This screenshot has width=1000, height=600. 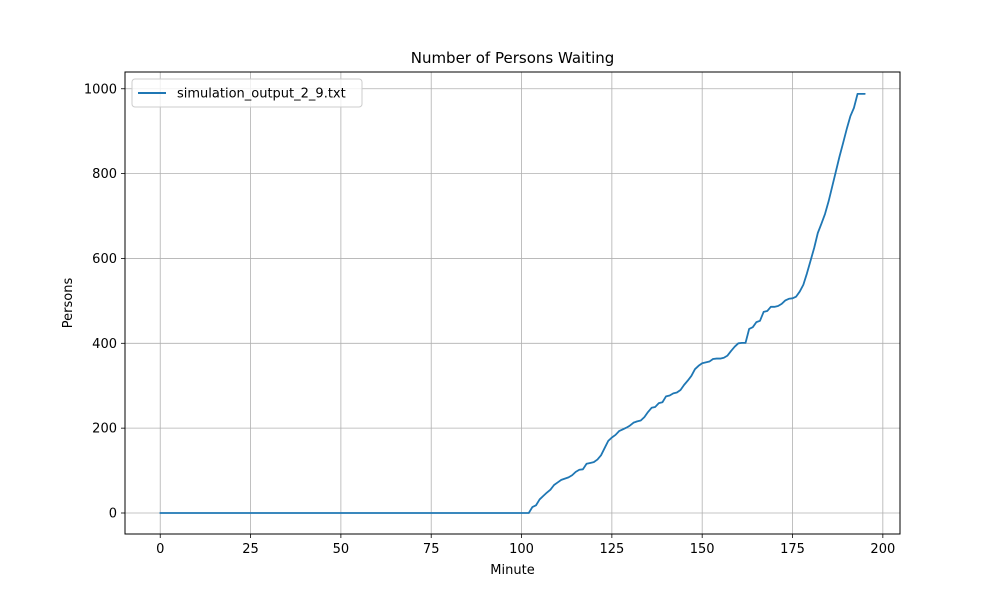 I want to click on y-tick-label: 600, so click(x=104, y=259).